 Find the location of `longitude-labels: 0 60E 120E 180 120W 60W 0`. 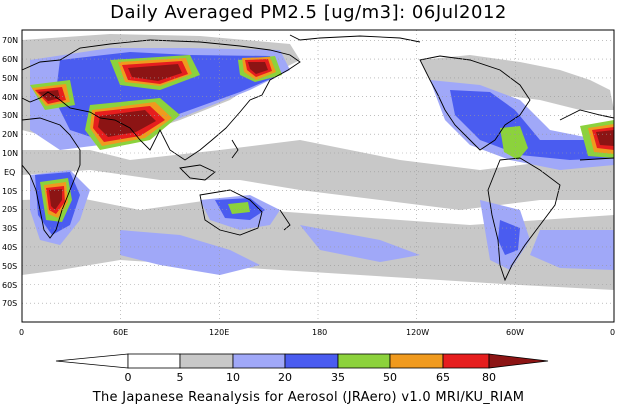

longitude-labels: 0 60E 120E 180 120W 60W 0 is located at coordinates (317, 332).